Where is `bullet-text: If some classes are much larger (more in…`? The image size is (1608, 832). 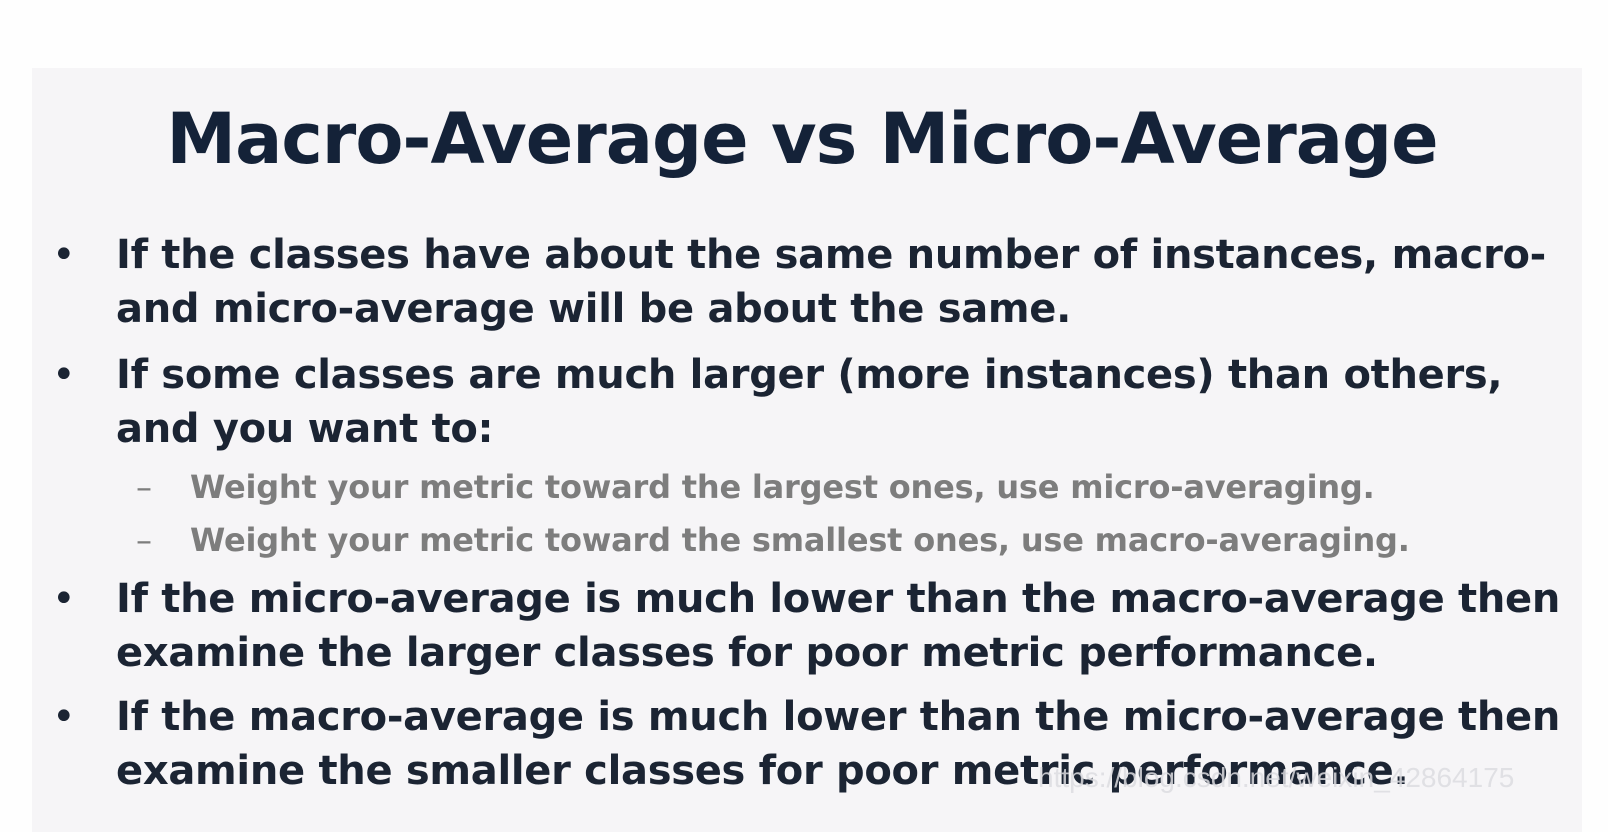
bullet-text: If some classes are much larger (more in… is located at coordinates (809, 402).